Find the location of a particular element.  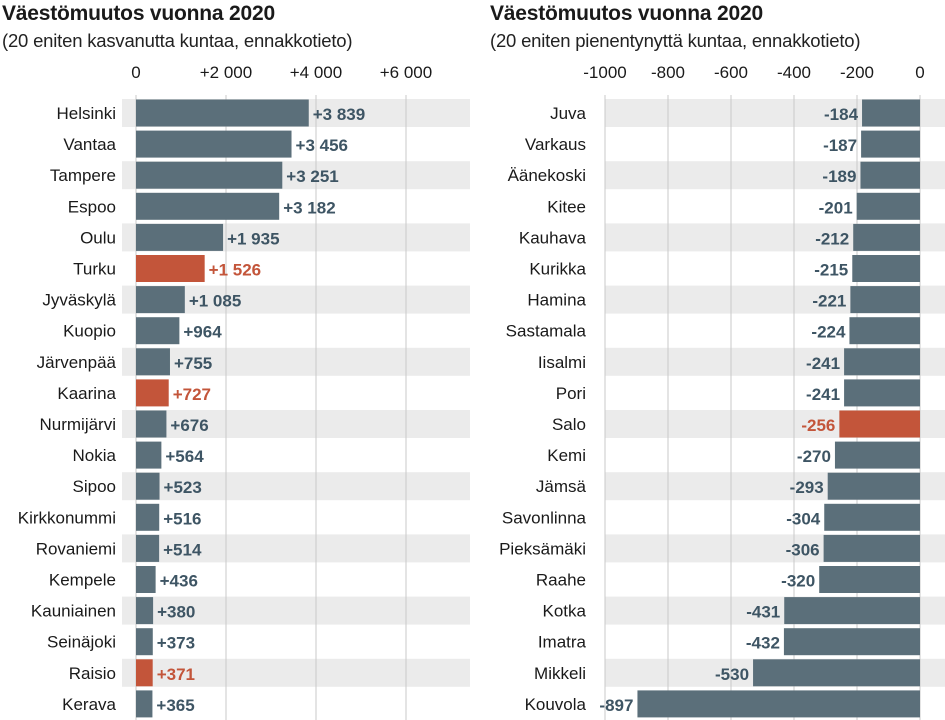

category-label: Varkaus is located at coordinates (555, 144).